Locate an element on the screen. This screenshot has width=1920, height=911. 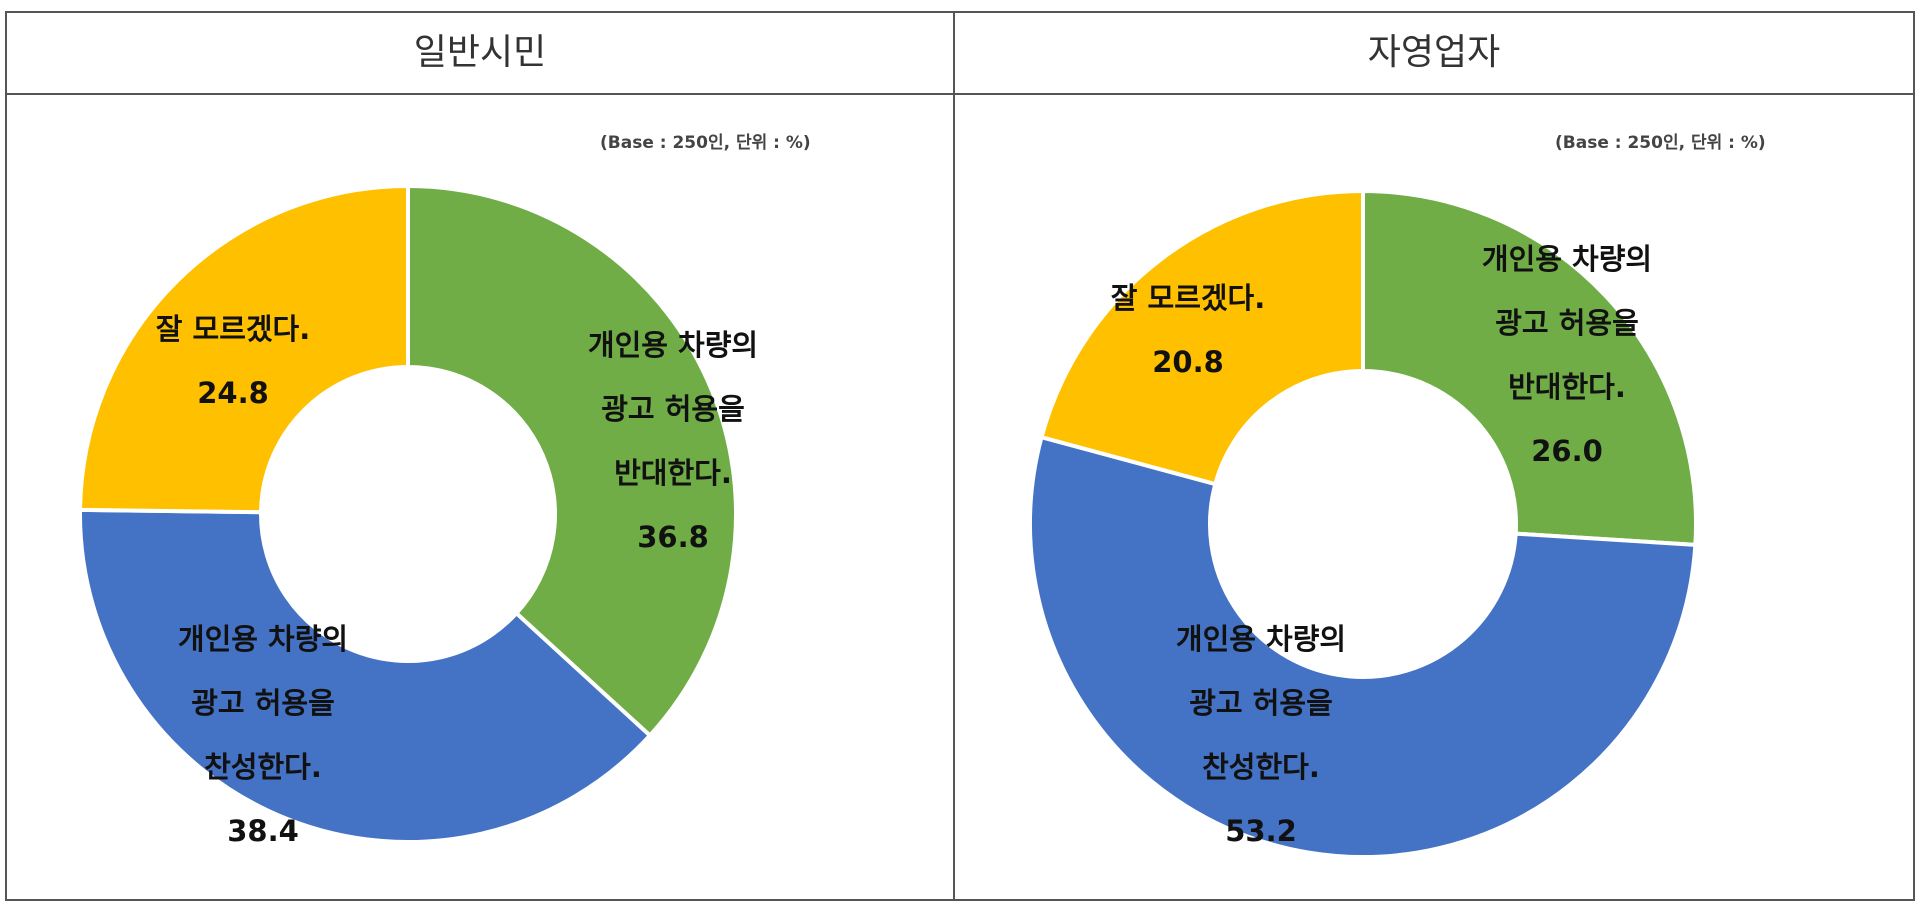
slice-label: 개인용 차량의 광고 허용을 반대한다. 26.0 is located at coordinates (1567, 355).